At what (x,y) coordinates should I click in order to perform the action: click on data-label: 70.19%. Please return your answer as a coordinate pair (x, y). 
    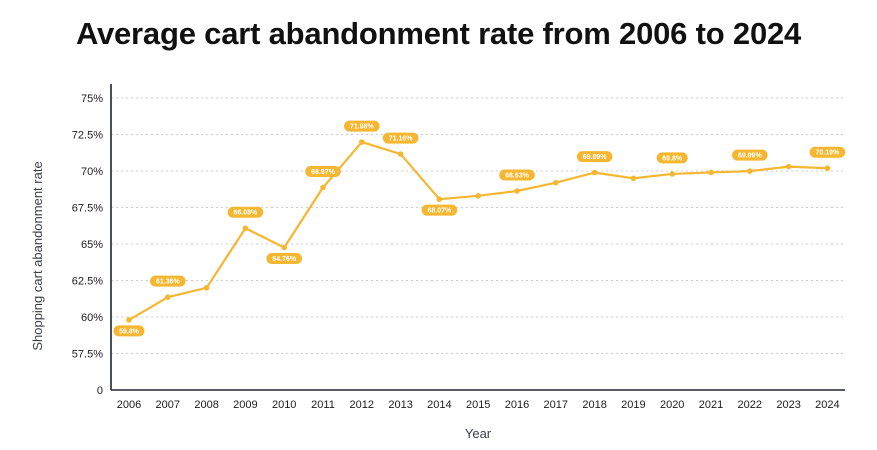
    Looking at the image, I should click on (828, 153).